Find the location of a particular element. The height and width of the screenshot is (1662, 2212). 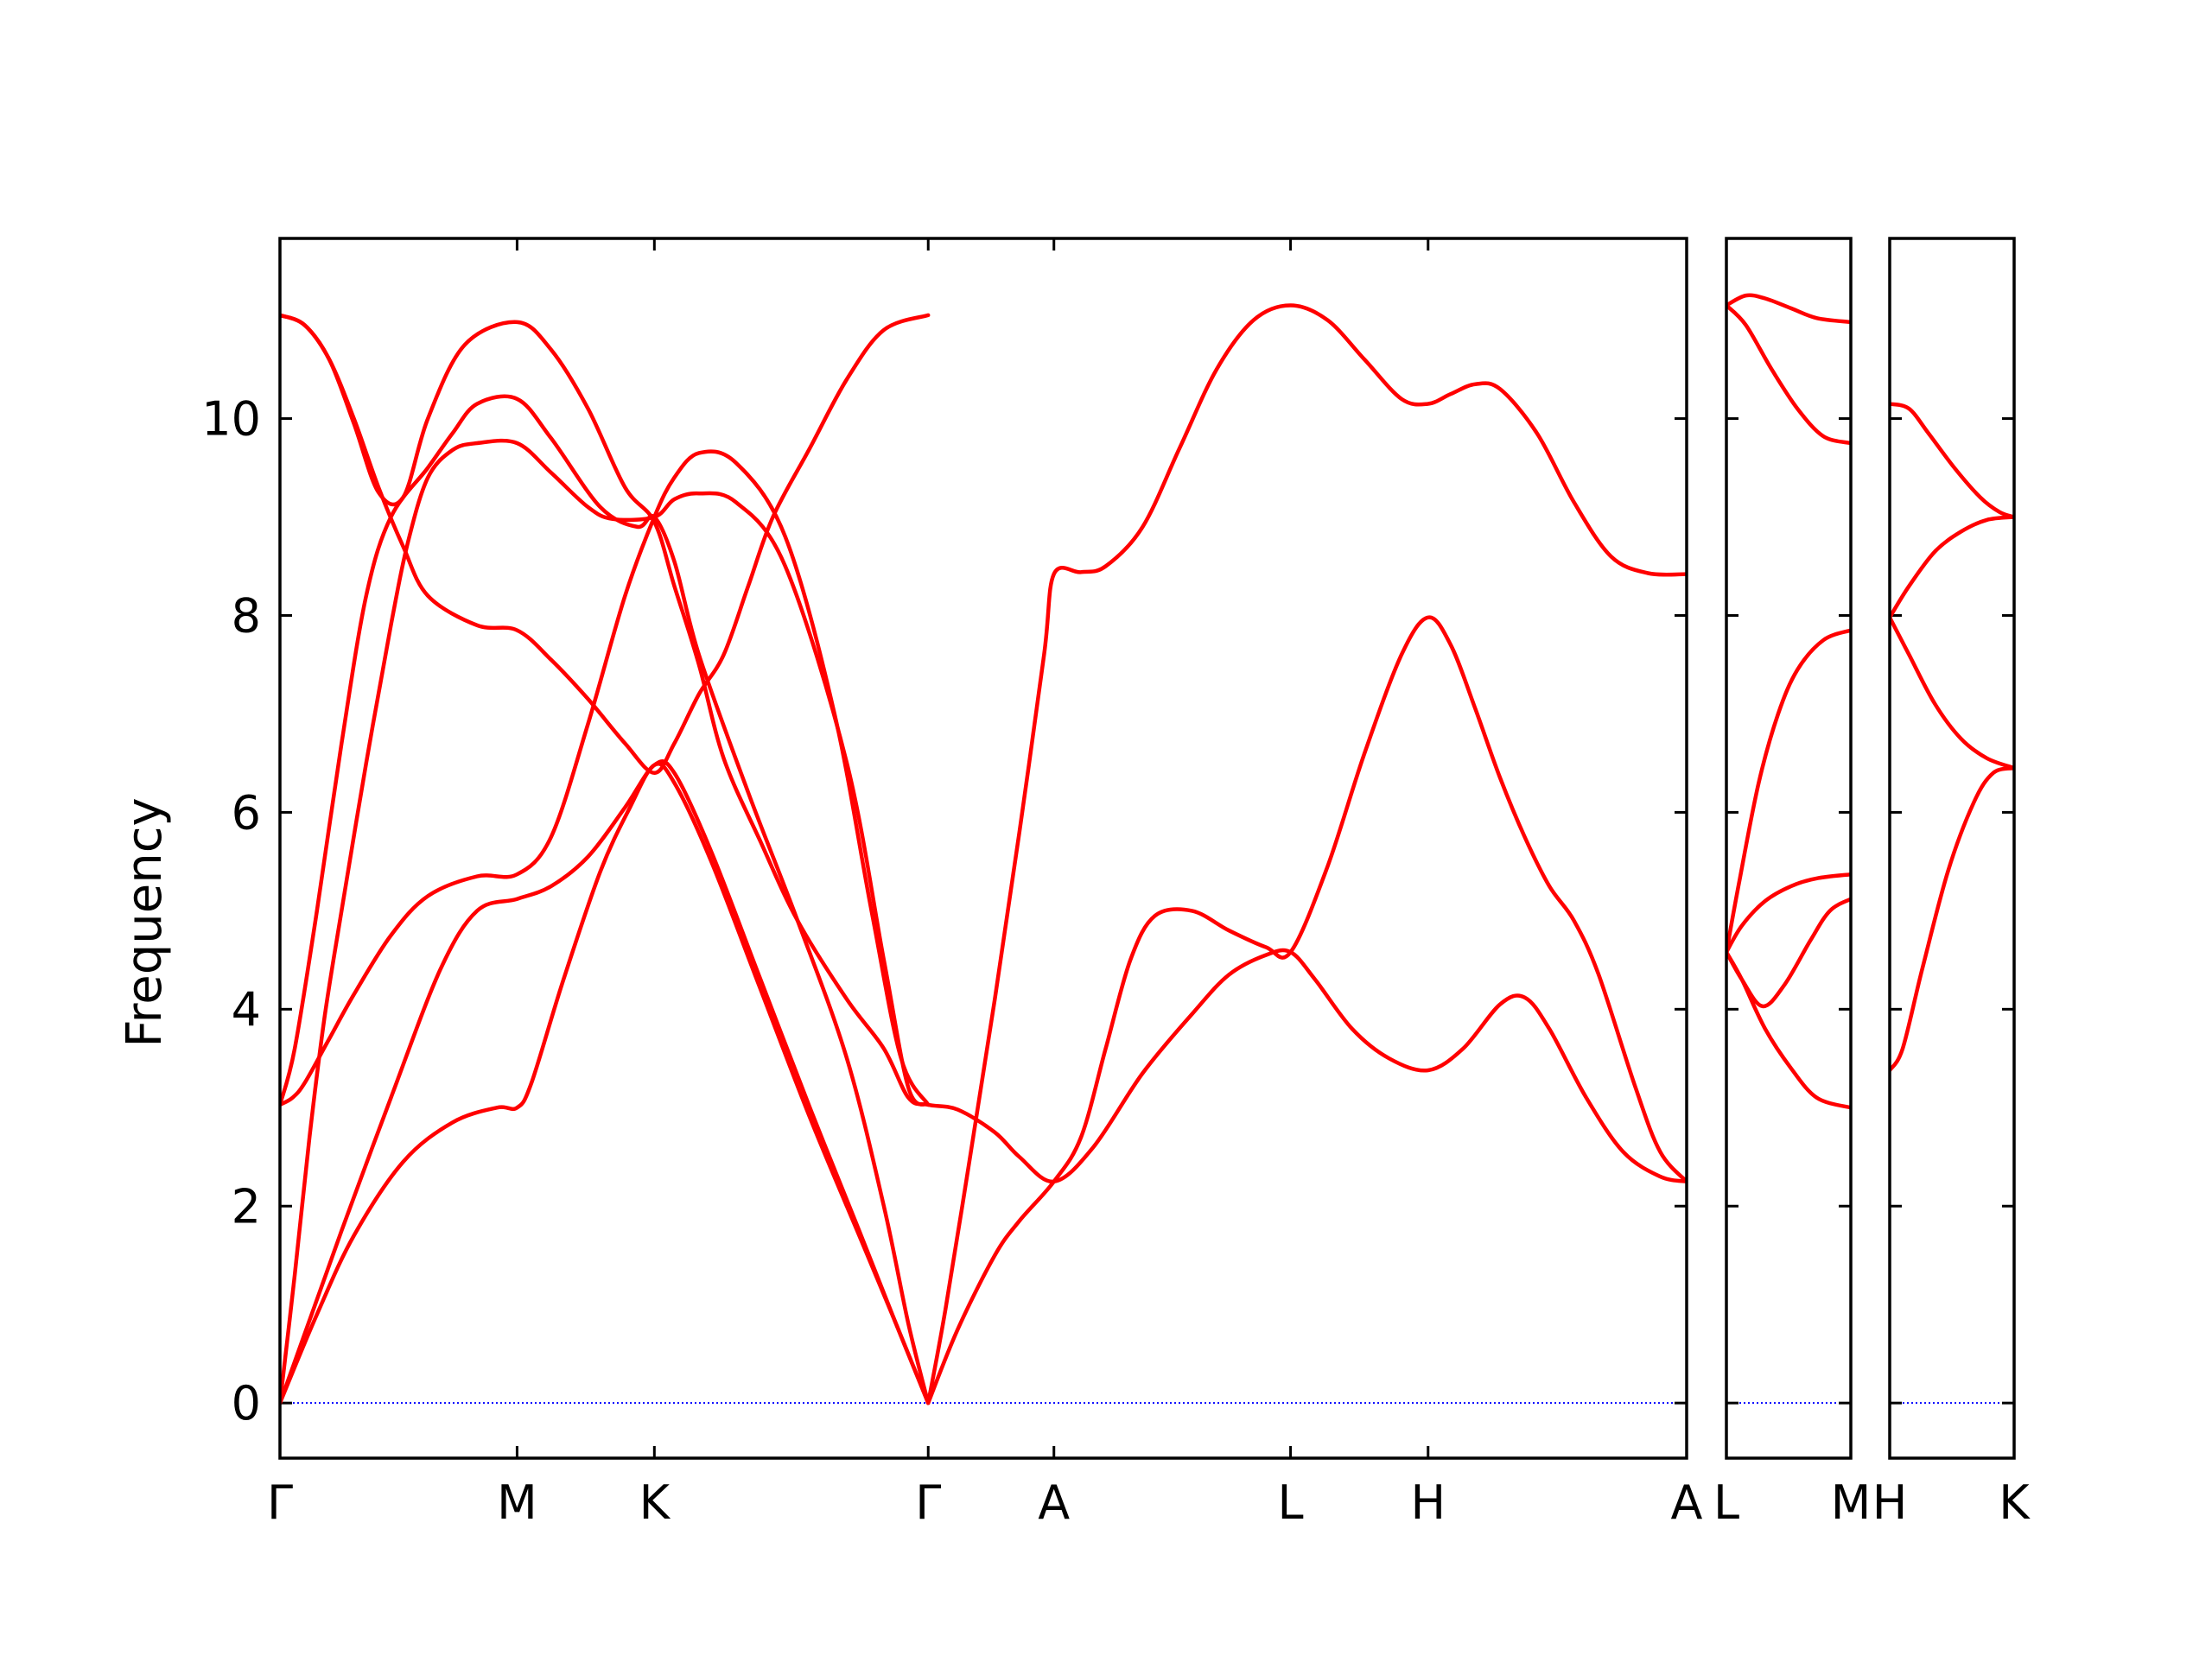

y-tick-label-6: 6 is located at coordinates (246, 812).